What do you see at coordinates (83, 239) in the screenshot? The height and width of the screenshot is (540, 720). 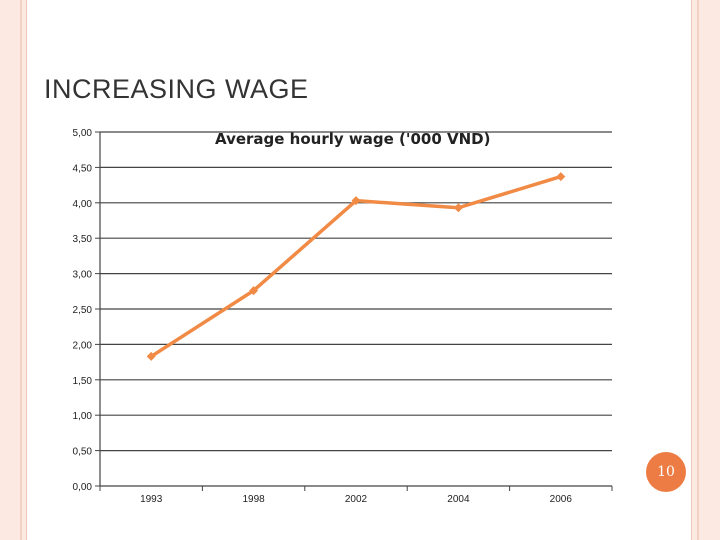 I see `y-tick-label: 3,50` at bounding box center [83, 239].